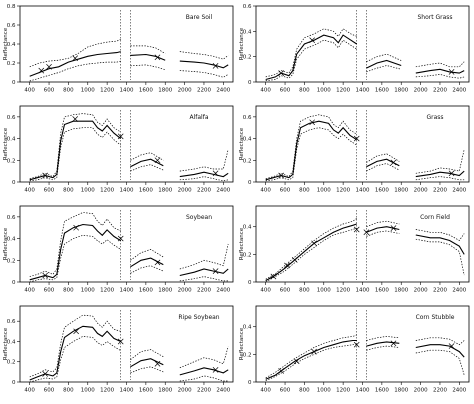  What do you see at coordinates (435, 317) in the screenshot?
I see `panel-title: Corn Stubble` at bounding box center [435, 317].